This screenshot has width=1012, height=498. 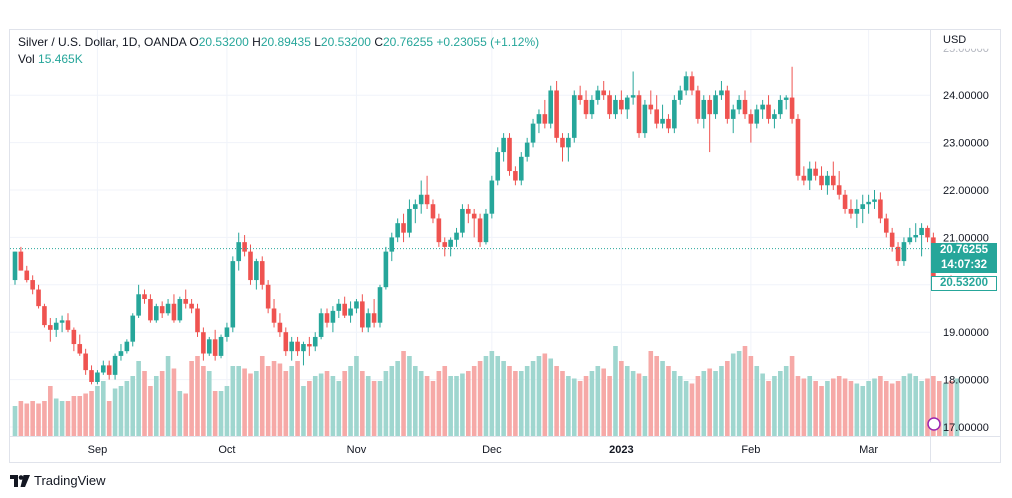 What do you see at coordinates (58, 480) in the screenshot?
I see `tradingview-brand: TradingView` at bounding box center [58, 480].